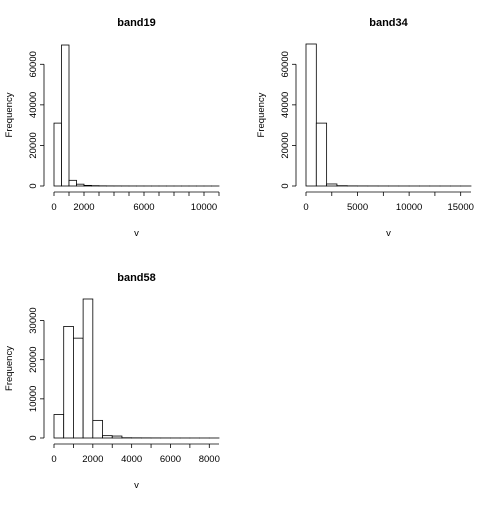  Describe the element at coordinates (136, 278) in the screenshot. I see `chart-title: band58` at that location.